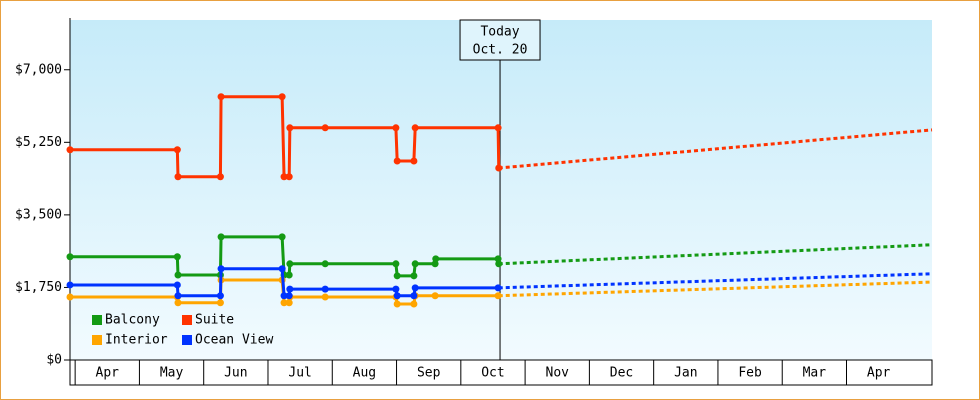 The width and height of the screenshot is (980, 400). I want to click on month-band, so click(501, 372).